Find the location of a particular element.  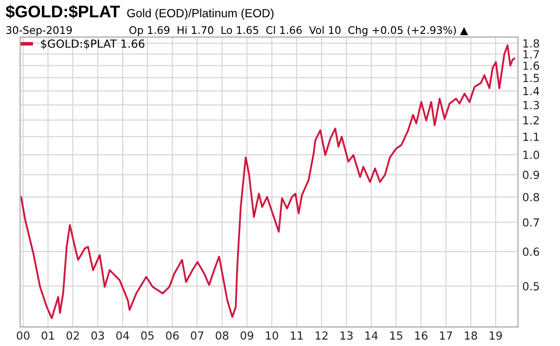

x-tick-label: 00 is located at coordinates (23, 335).